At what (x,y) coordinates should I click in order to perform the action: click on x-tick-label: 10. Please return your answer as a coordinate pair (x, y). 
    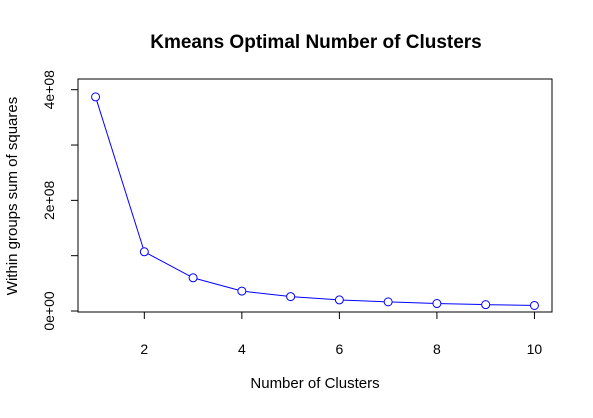
    Looking at the image, I should click on (535, 349).